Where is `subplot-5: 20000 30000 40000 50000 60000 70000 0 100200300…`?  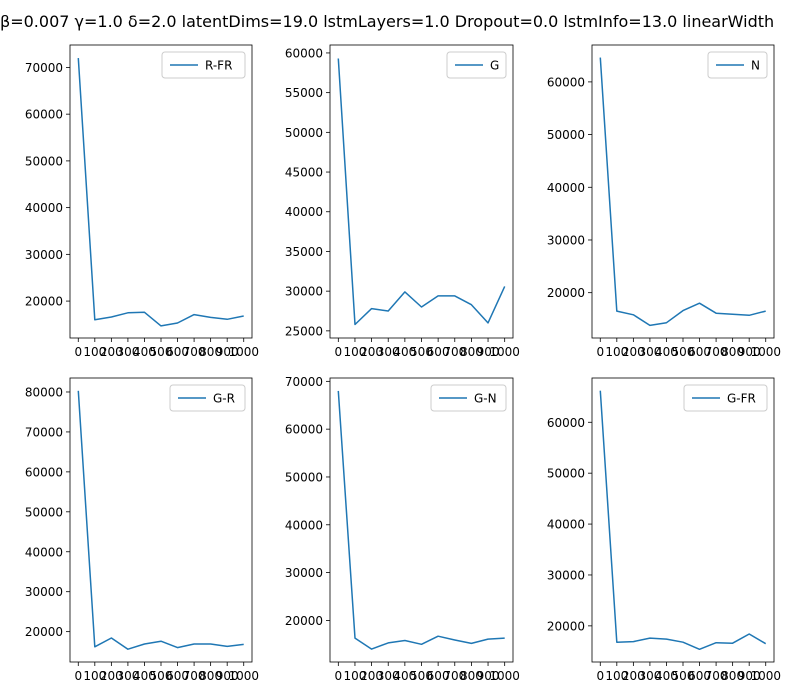
subplot-5: 20000 30000 40000 50000 60000 70000 0 100200300… is located at coordinates (402, 529).